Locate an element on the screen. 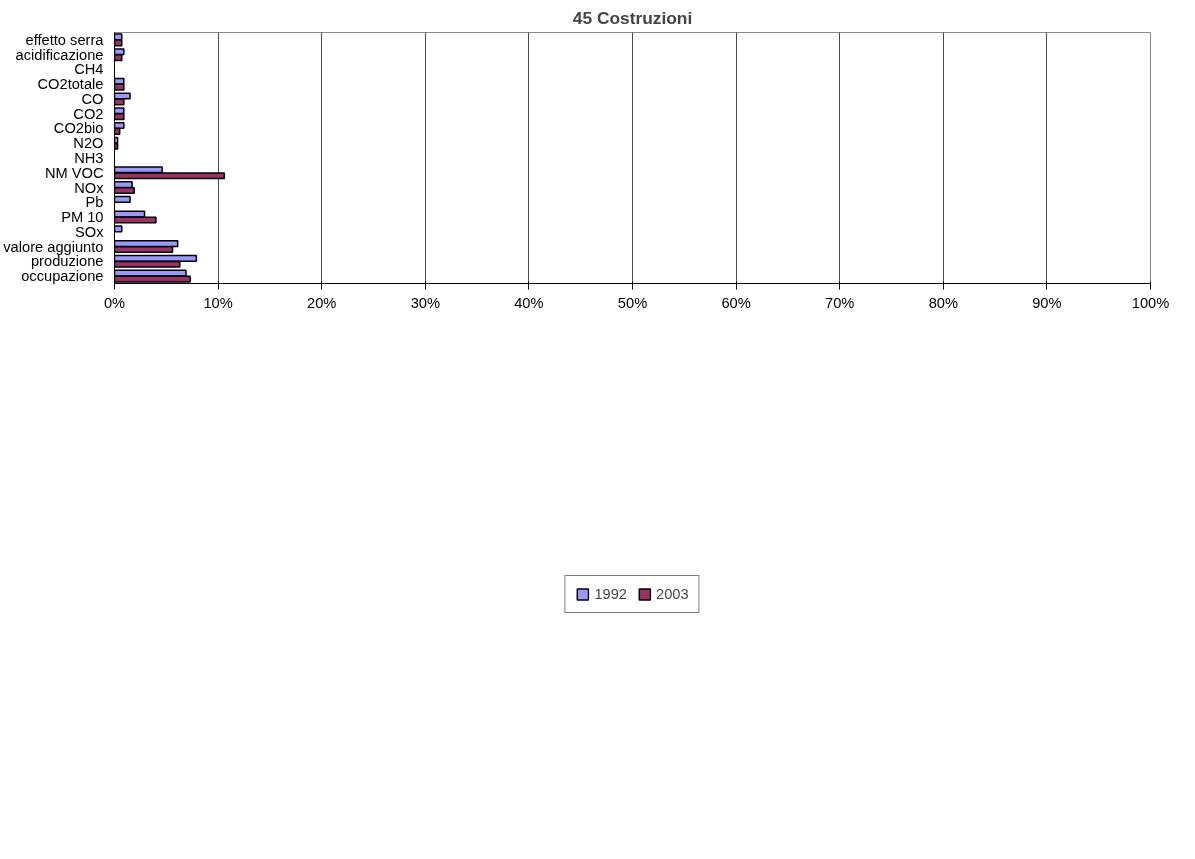 The image size is (1195, 859). y-tick-label: PM 10 is located at coordinates (82, 217).